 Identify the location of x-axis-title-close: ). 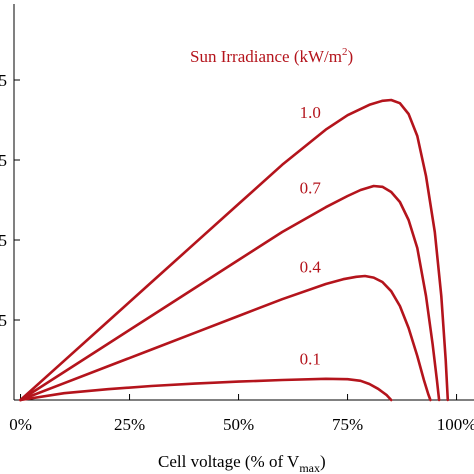
(323, 461).